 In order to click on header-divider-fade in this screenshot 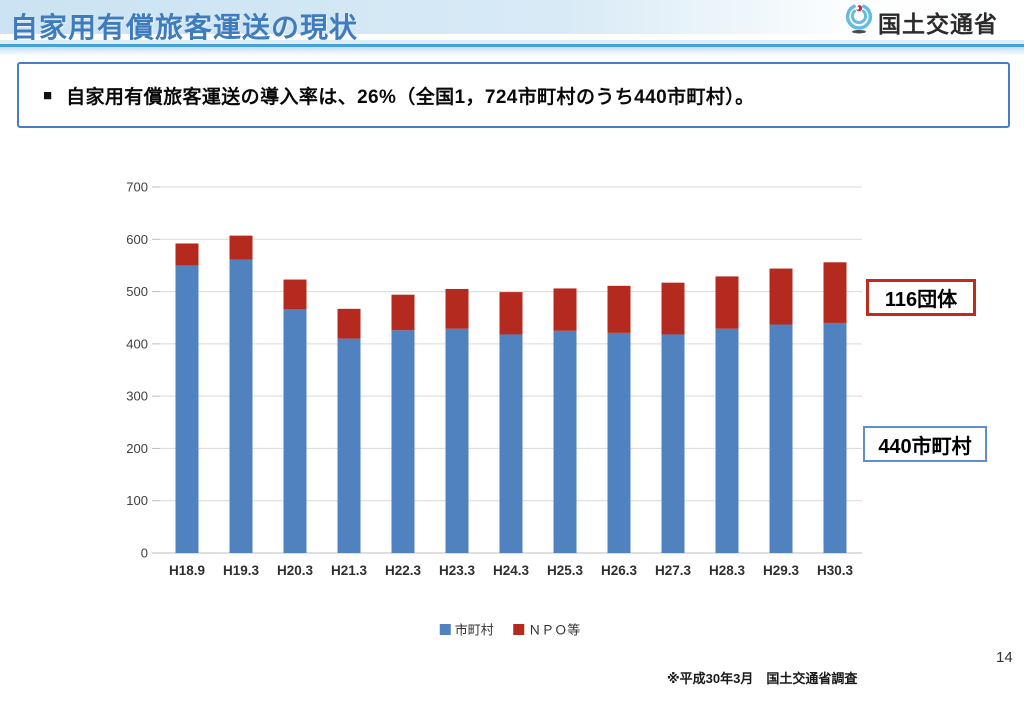, I will do `click(512, 51)`.